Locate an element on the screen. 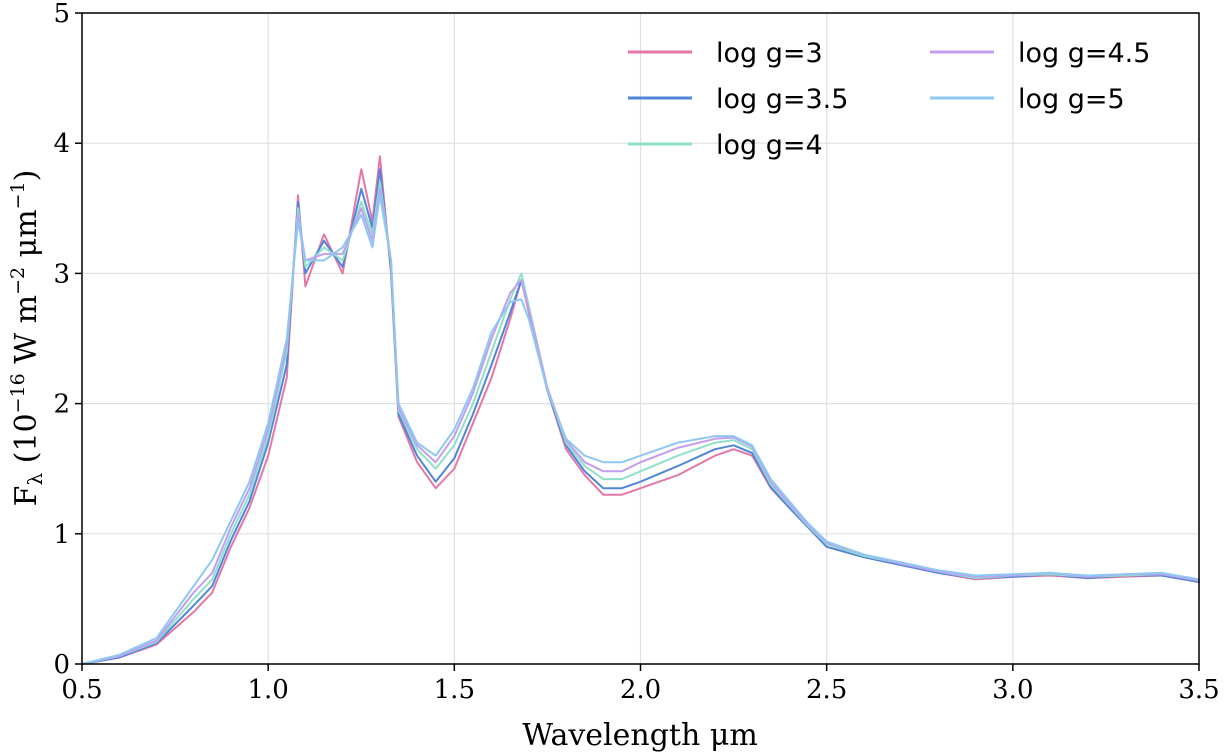 Image resolution: width=1225 pixels, height=755 pixels. legend-label: log g=5 is located at coordinates (1071, 99).